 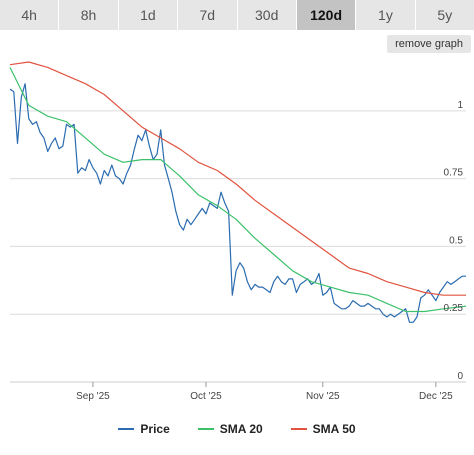 What do you see at coordinates (456, 240) in the screenshot?
I see `y-tick-label: 0.5` at bounding box center [456, 240].